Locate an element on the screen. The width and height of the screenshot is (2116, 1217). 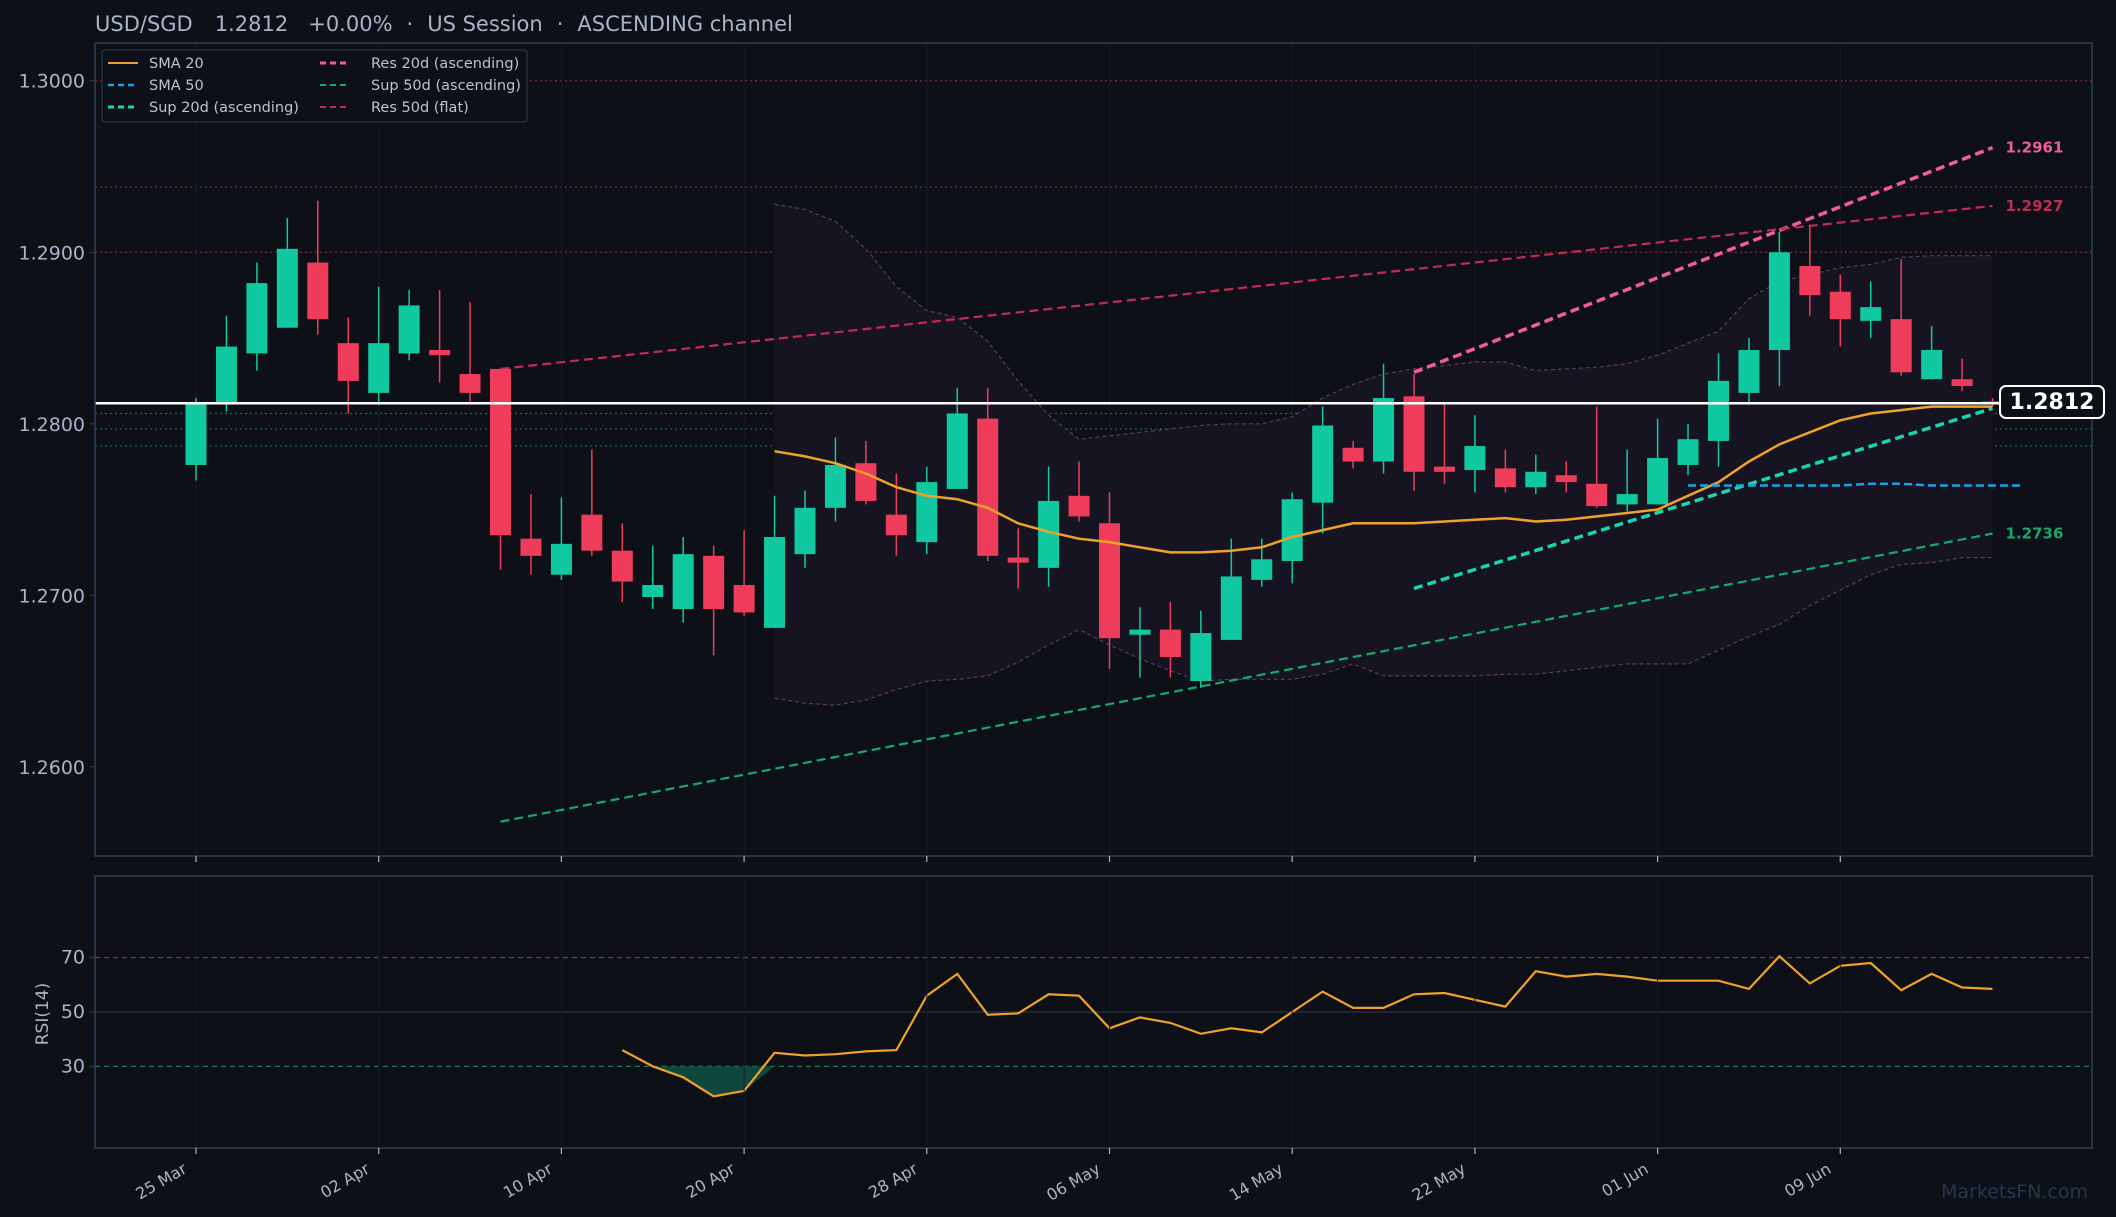
current-price-tag: 1.2812 is located at coordinates (2052, 402).